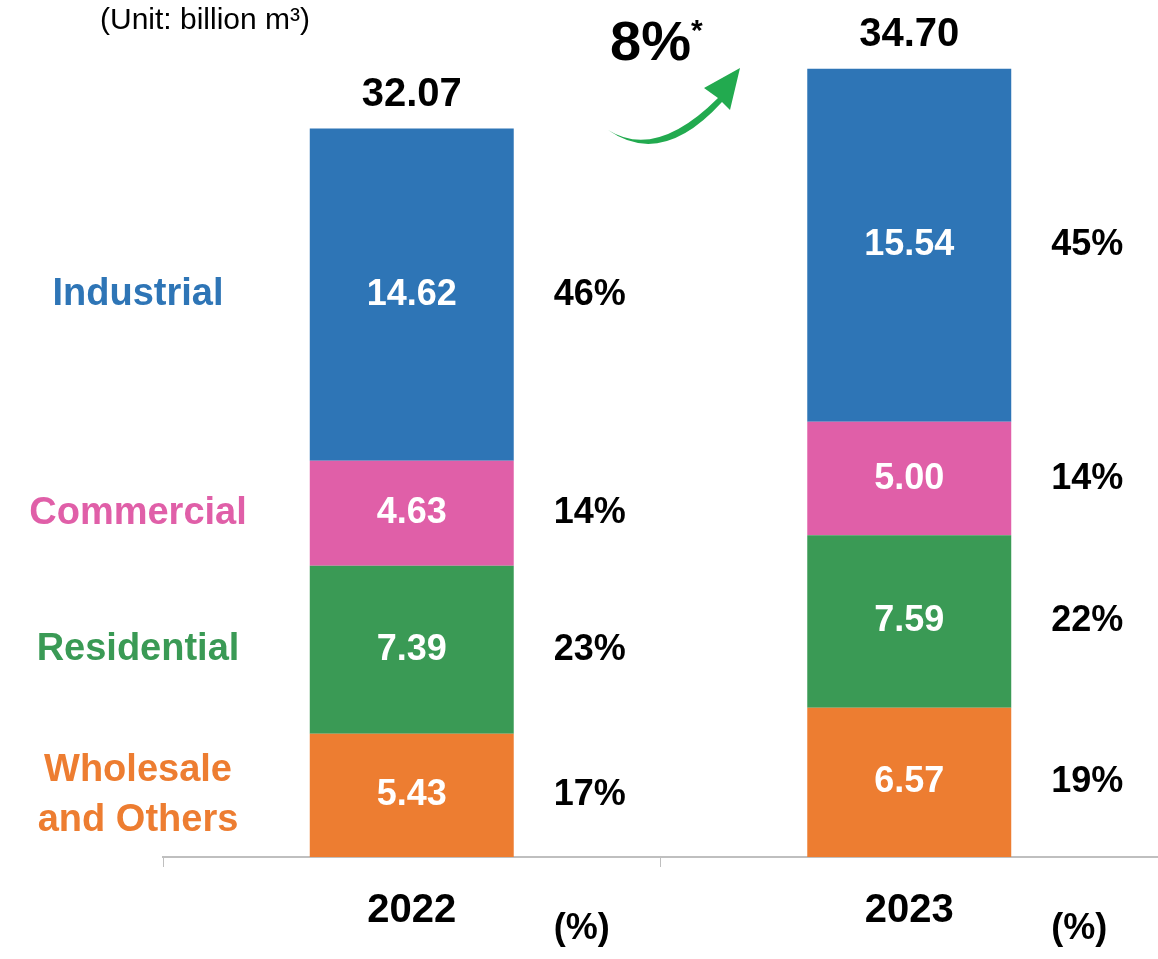 This screenshot has width=1158, height=959. I want to click on data-label: 5.43, so click(411, 793).